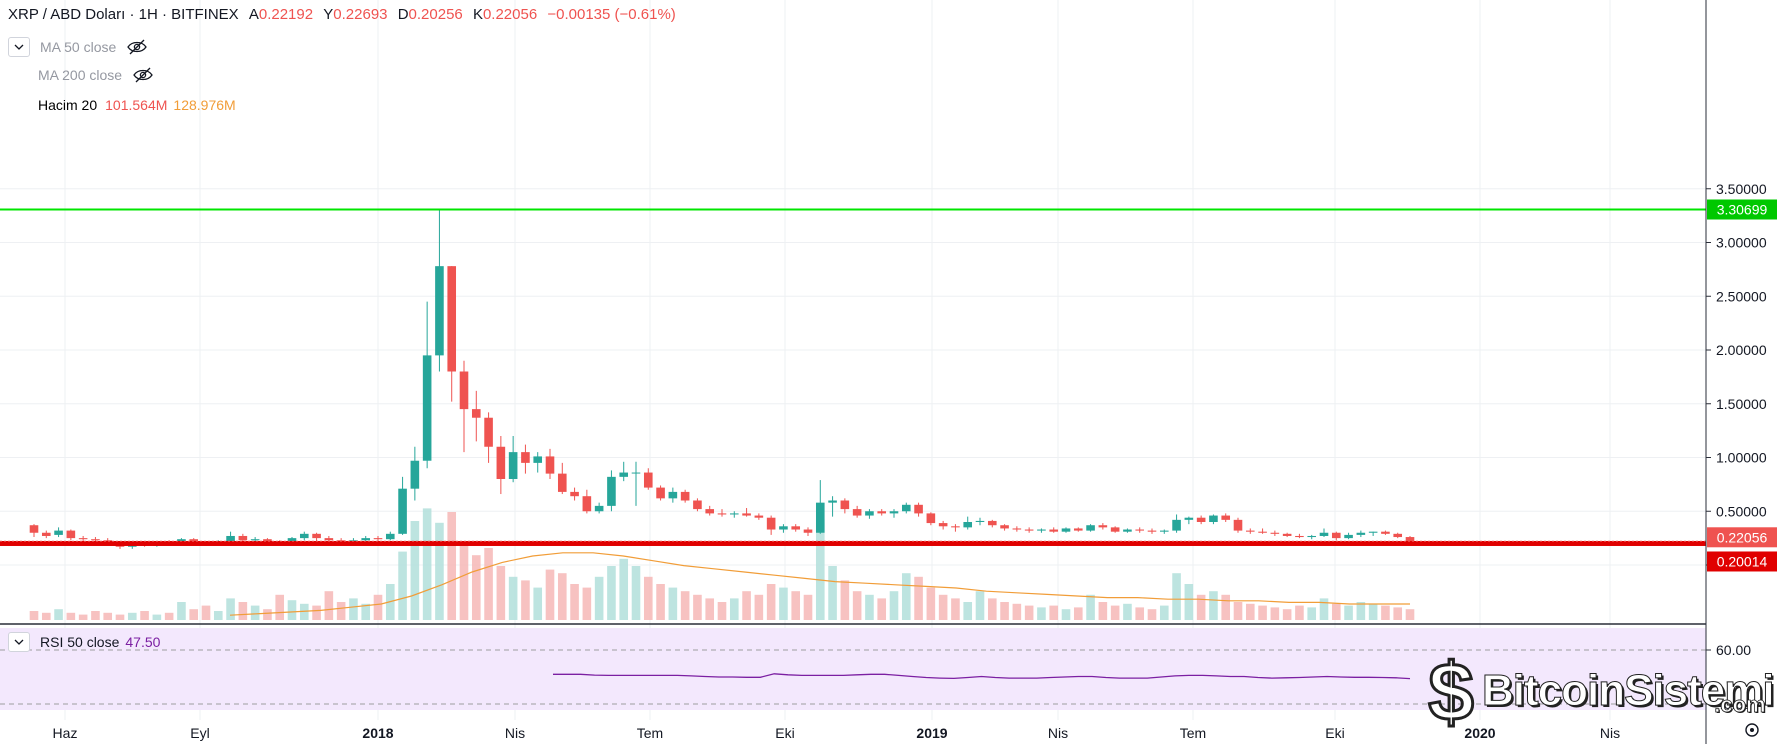 This screenshot has width=1787, height=744. Describe the element at coordinates (1629, 690) in the screenshot. I see `watermark-brand: BitcoinSistemi` at that location.